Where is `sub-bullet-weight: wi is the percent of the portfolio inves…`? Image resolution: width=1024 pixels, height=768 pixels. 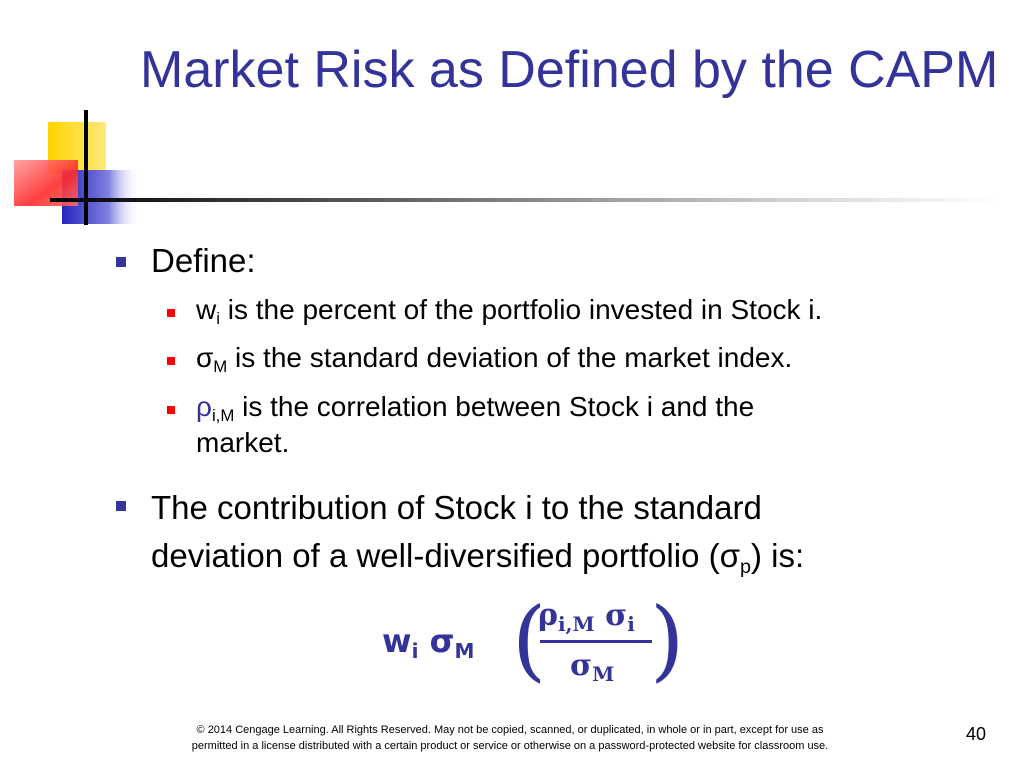
sub-bullet-weight: wi is the percent of the portfolio inves… is located at coordinates (509, 310).